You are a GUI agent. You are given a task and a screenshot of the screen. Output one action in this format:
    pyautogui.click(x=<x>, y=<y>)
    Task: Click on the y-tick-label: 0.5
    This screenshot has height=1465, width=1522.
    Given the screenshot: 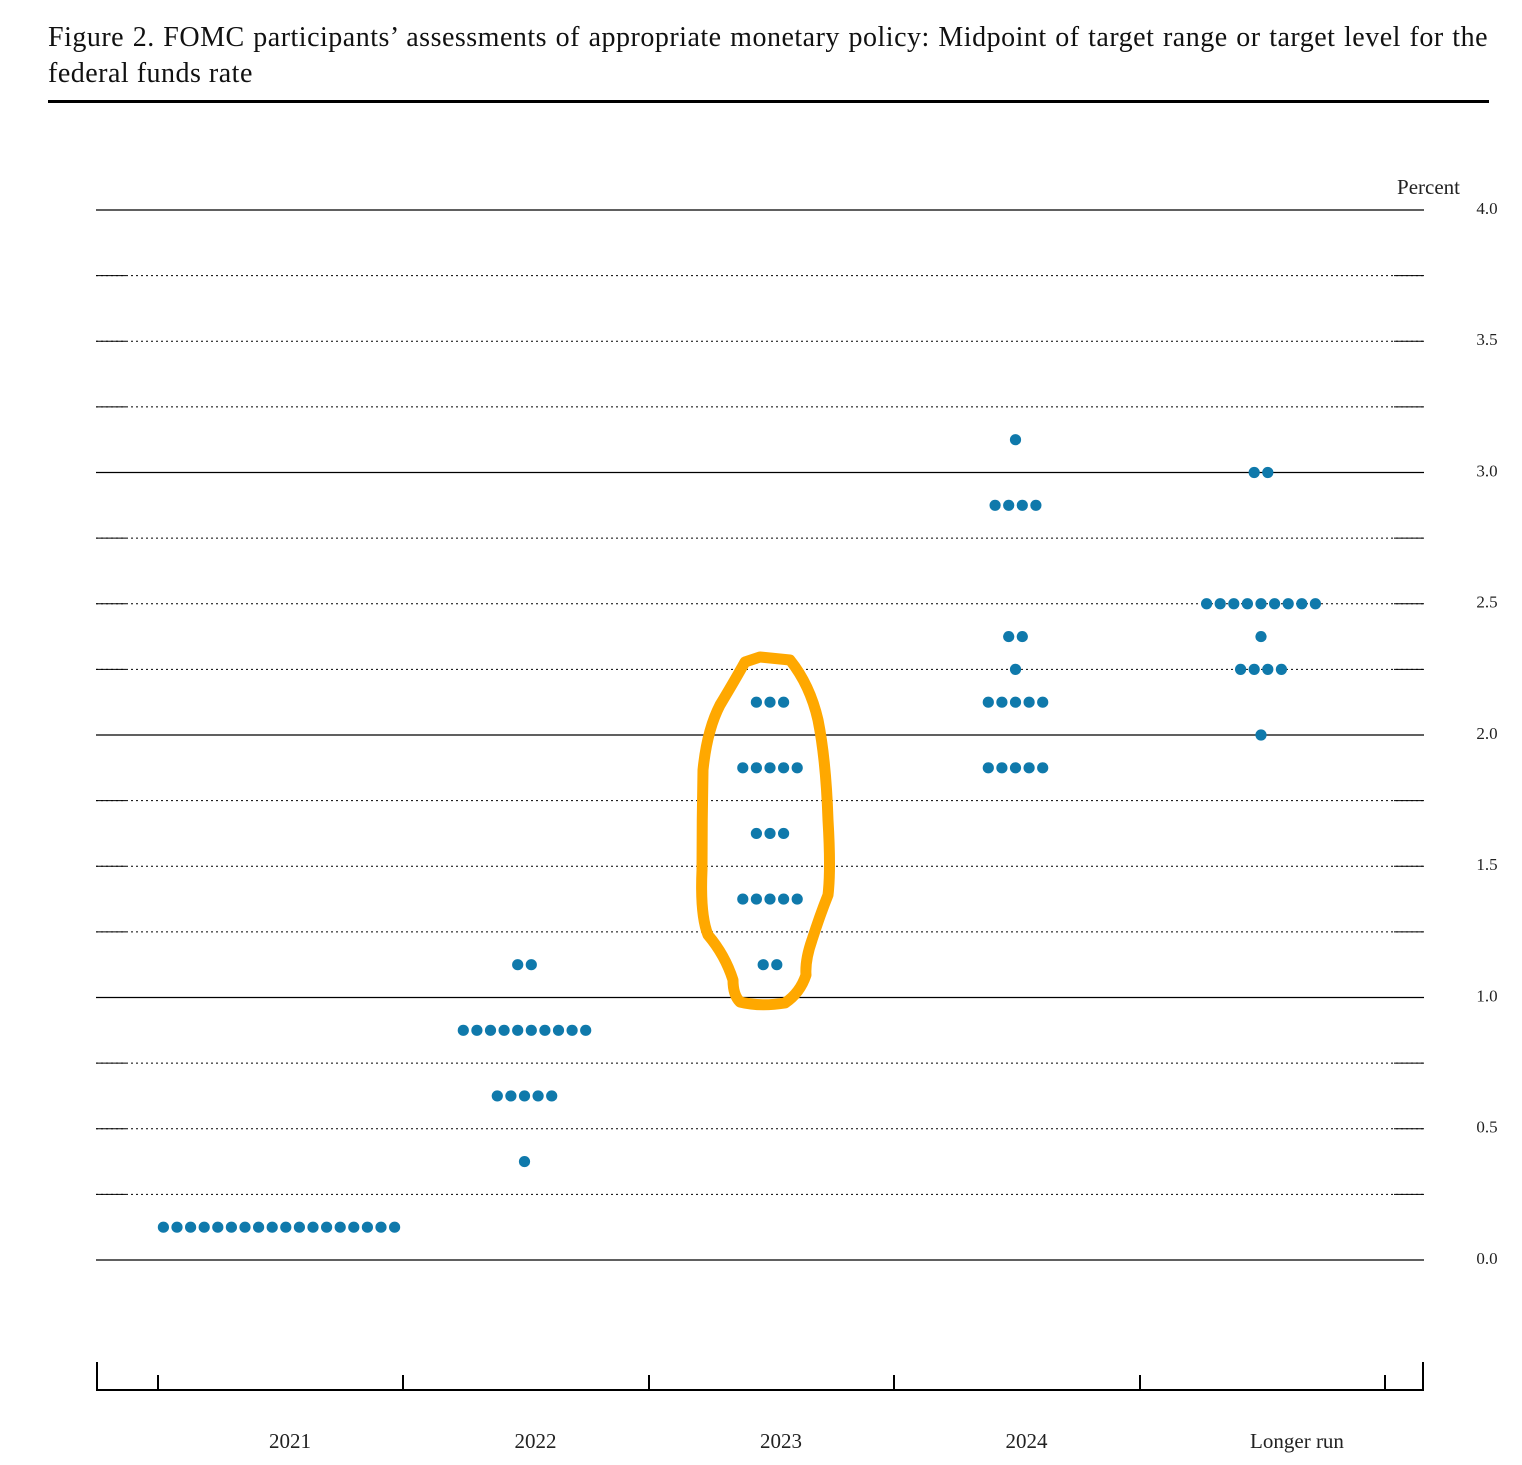 What is the action you would take?
    pyautogui.click(x=1486, y=1127)
    